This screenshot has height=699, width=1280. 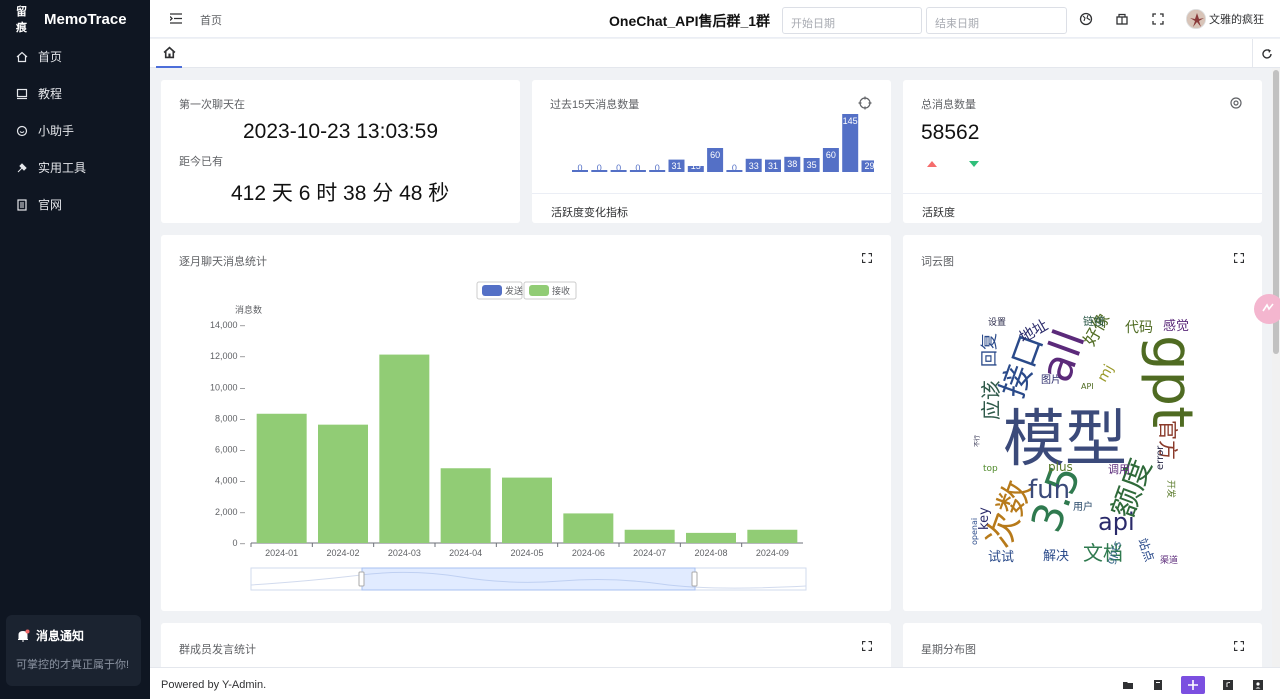 I want to click on monthly-label: 逐月聊天消息统计, so click(x=223, y=262).